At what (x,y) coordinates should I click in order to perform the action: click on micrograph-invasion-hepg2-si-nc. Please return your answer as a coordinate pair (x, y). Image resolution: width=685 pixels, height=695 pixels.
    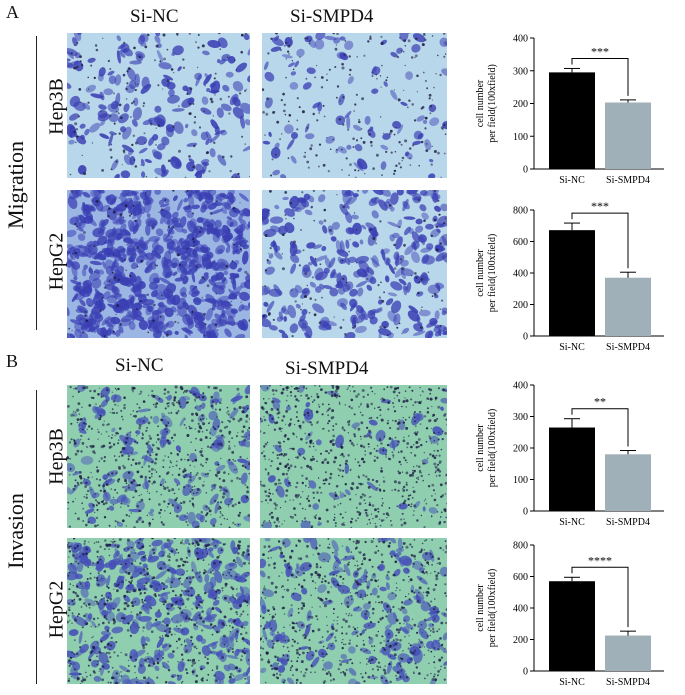
    Looking at the image, I should click on (158, 611).